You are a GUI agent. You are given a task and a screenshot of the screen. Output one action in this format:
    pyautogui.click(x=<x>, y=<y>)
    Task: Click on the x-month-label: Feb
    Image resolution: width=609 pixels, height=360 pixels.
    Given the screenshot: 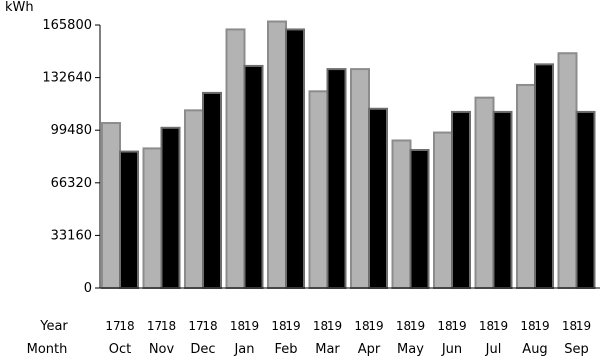 What is the action you would take?
    pyautogui.click(x=285, y=349)
    